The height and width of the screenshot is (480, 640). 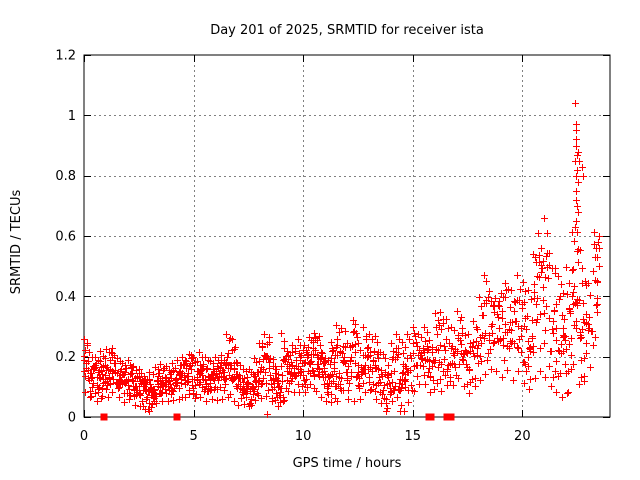 What do you see at coordinates (65, 56) in the screenshot?
I see `y-tick-label: 1.2` at bounding box center [65, 56].